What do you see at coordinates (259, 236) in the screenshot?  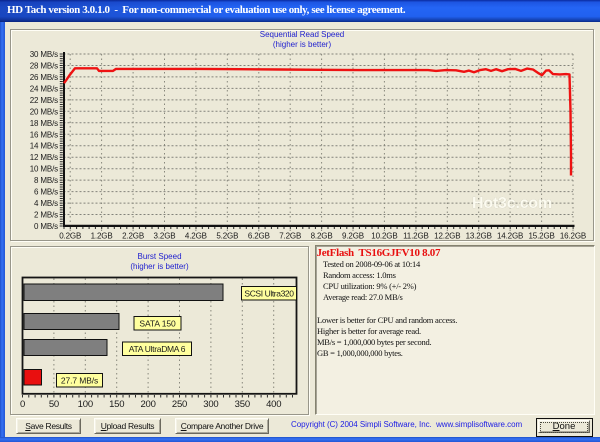 I see `svg-text: 6.2GB` at bounding box center [259, 236].